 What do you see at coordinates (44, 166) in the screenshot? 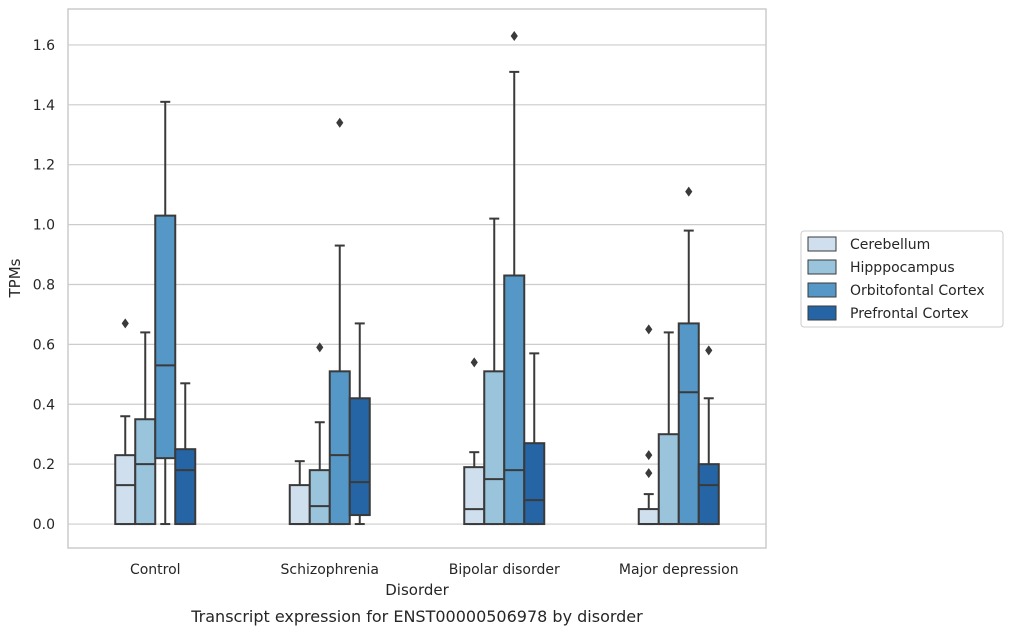
I see `y-tick-label: 1.2` at bounding box center [44, 166].